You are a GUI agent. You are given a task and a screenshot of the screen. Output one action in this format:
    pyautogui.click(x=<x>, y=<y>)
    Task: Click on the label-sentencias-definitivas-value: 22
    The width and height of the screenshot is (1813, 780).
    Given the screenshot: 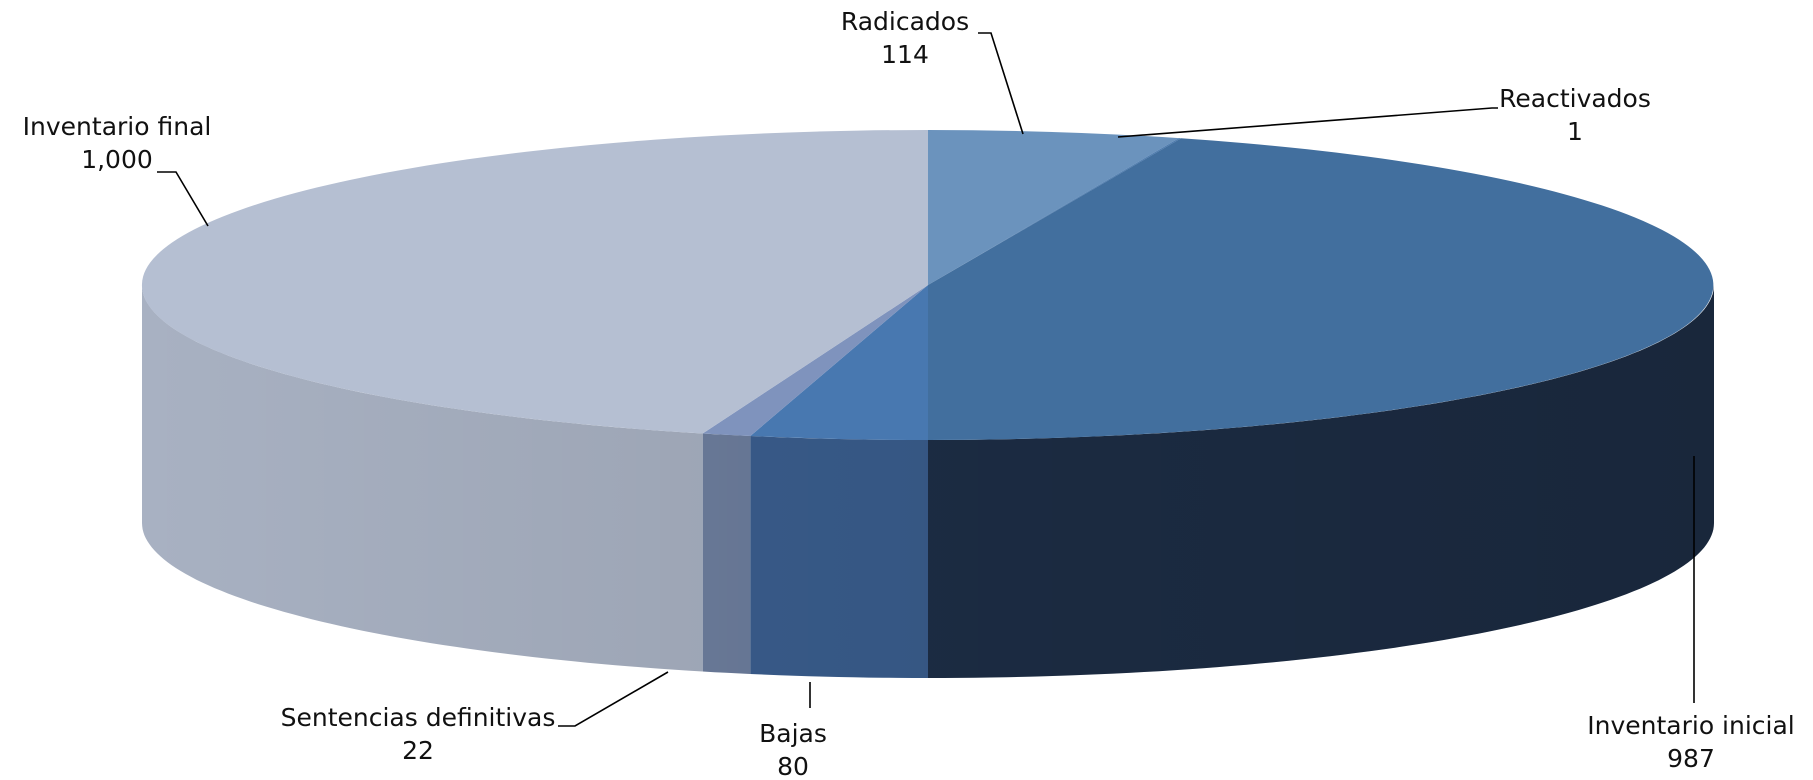 What is the action you would take?
    pyautogui.click(x=418, y=750)
    